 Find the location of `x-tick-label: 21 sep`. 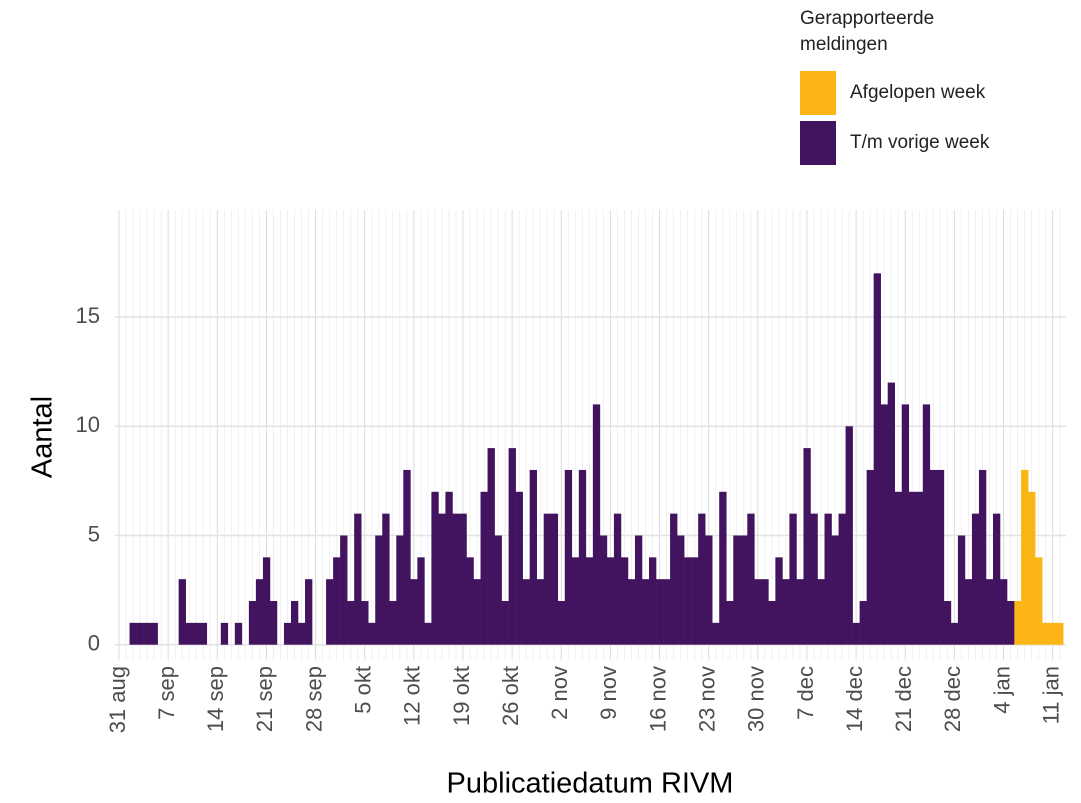

x-tick-label: 21 sep is located at coordinates (264, 699).